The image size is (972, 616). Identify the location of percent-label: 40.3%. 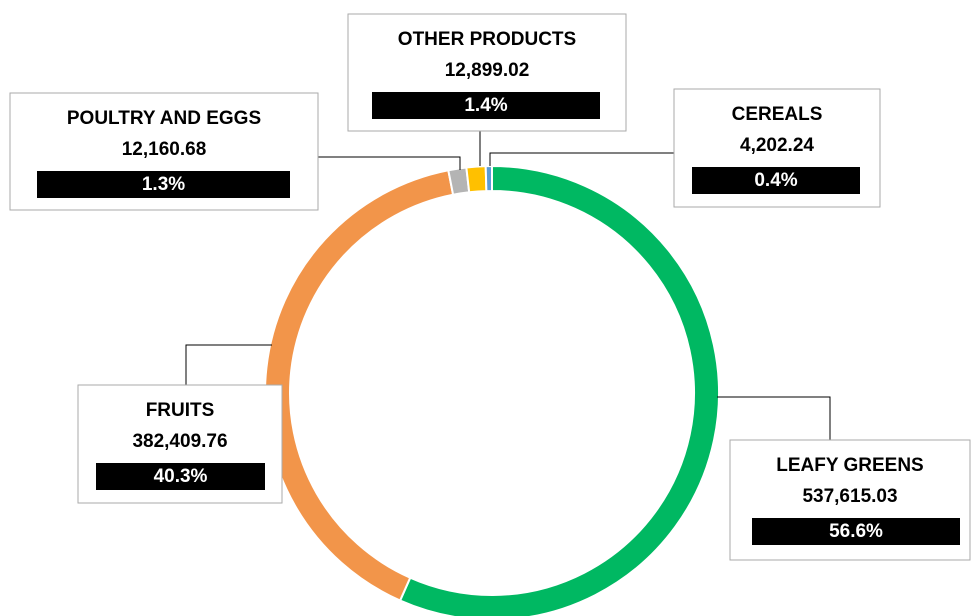
(181, 476).